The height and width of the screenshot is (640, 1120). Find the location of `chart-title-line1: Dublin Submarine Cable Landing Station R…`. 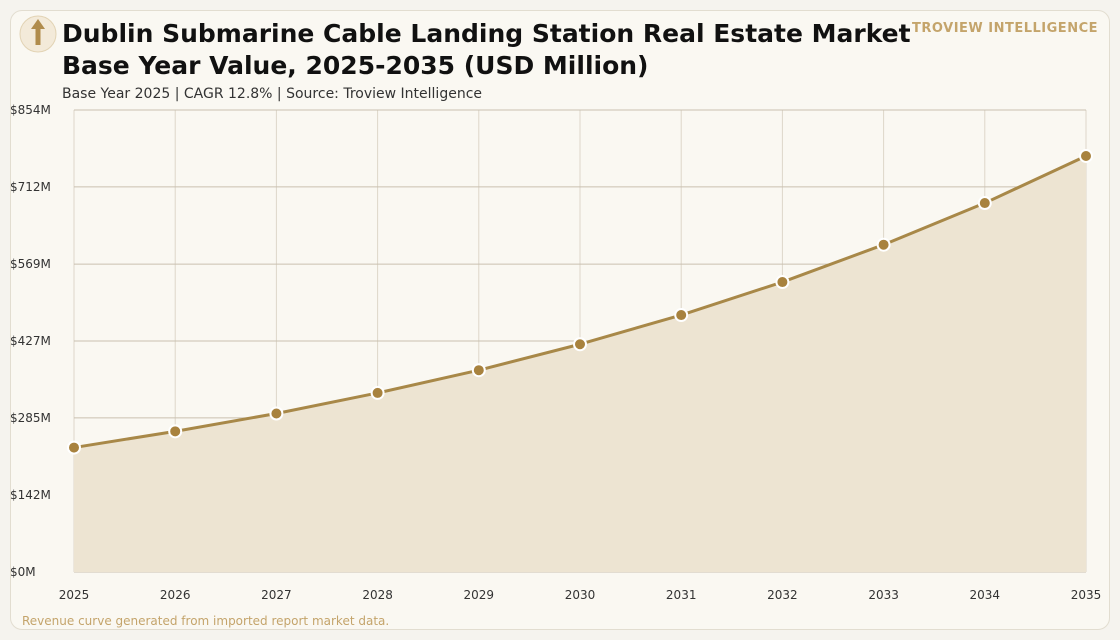

chart-title-line1: Dublin Submarine Cable Landing Station R… is located at coordinates (486, 33).